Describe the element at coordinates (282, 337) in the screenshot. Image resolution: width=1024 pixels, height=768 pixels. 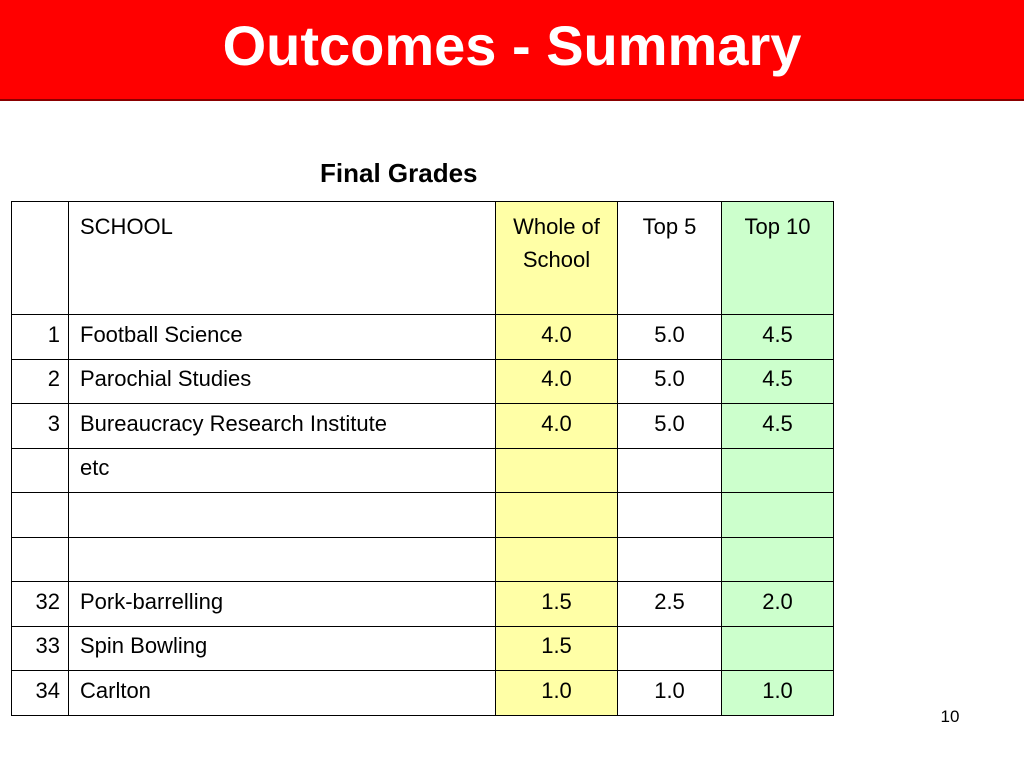
I see `school-cell: Football Science` at that location.